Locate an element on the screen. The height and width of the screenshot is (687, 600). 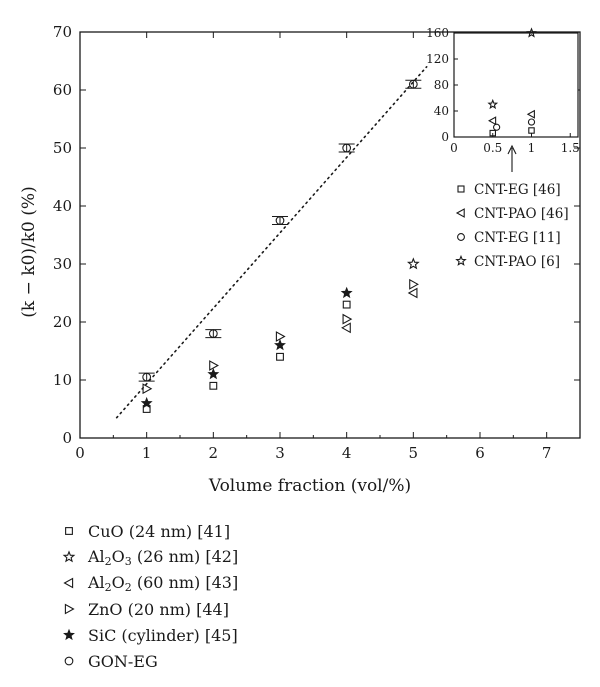
legend-label-part: 3 is located at coordinates (128, 561).